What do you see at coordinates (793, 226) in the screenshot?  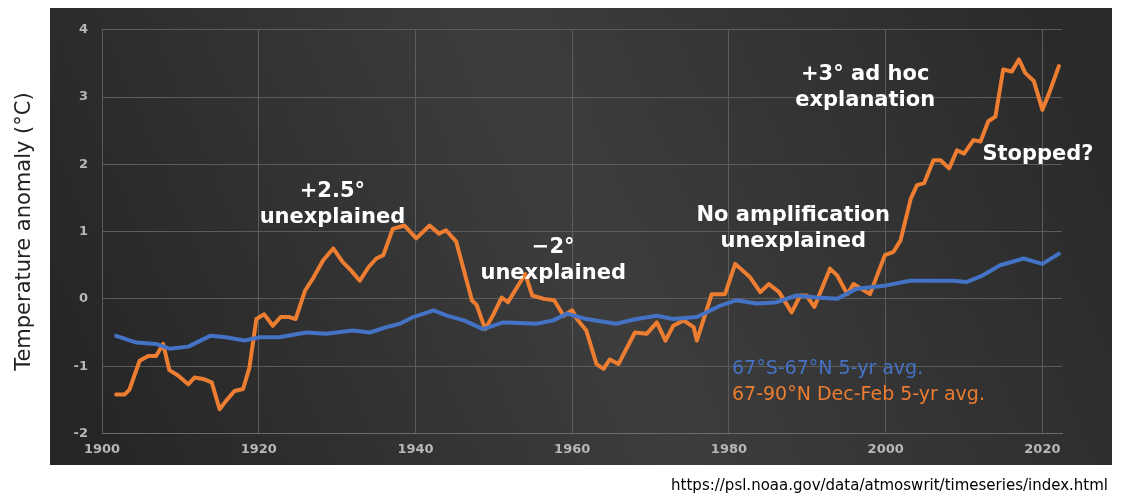 I see `annotation: No amplification unexplained` at bounding box center [793, 226].